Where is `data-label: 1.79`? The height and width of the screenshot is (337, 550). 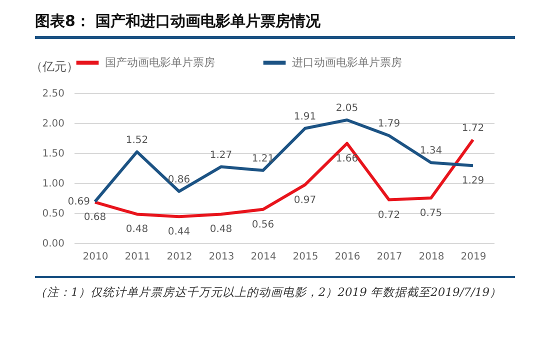
data-label: 1.79 is located at coordinates (389, 124).